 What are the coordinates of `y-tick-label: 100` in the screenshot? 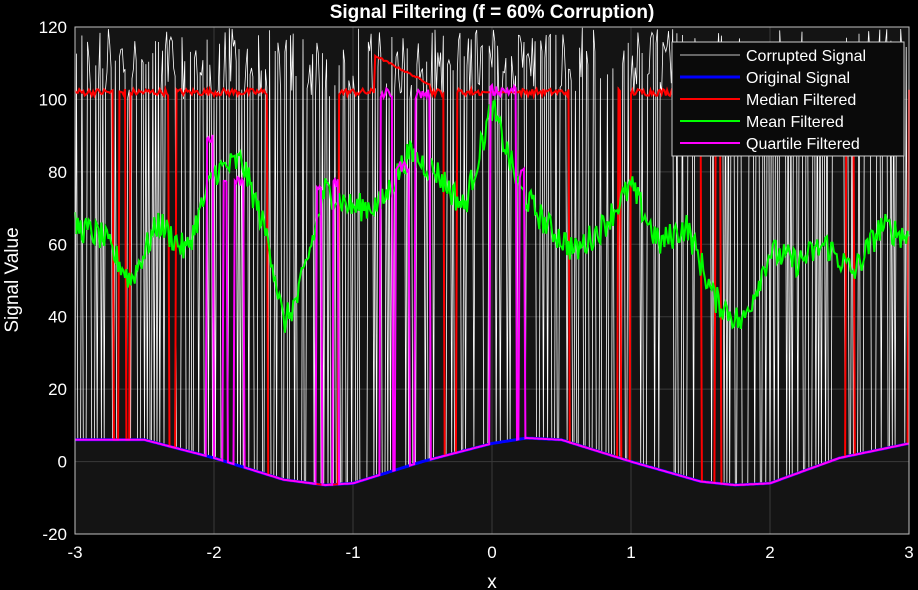 It's located at (53, 99).